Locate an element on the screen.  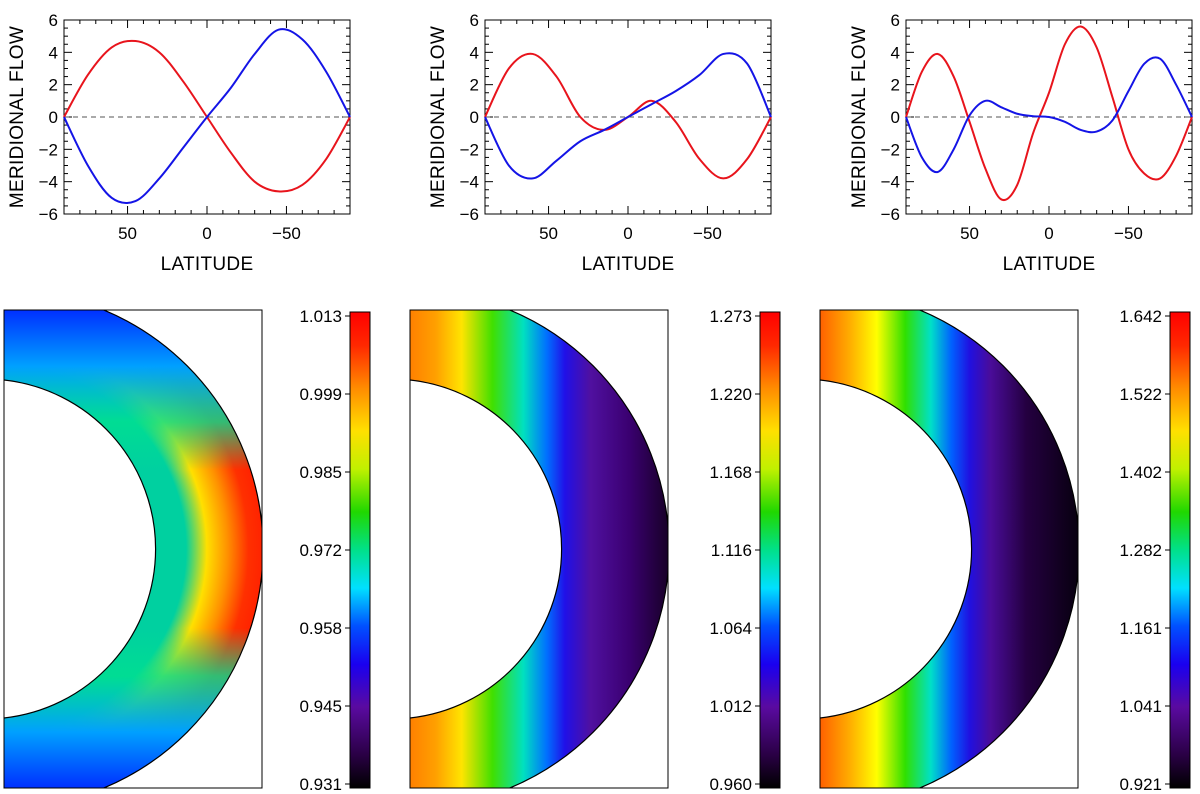
colorbar-tick-label: 1.642 is located at coordinates (1140, 316).